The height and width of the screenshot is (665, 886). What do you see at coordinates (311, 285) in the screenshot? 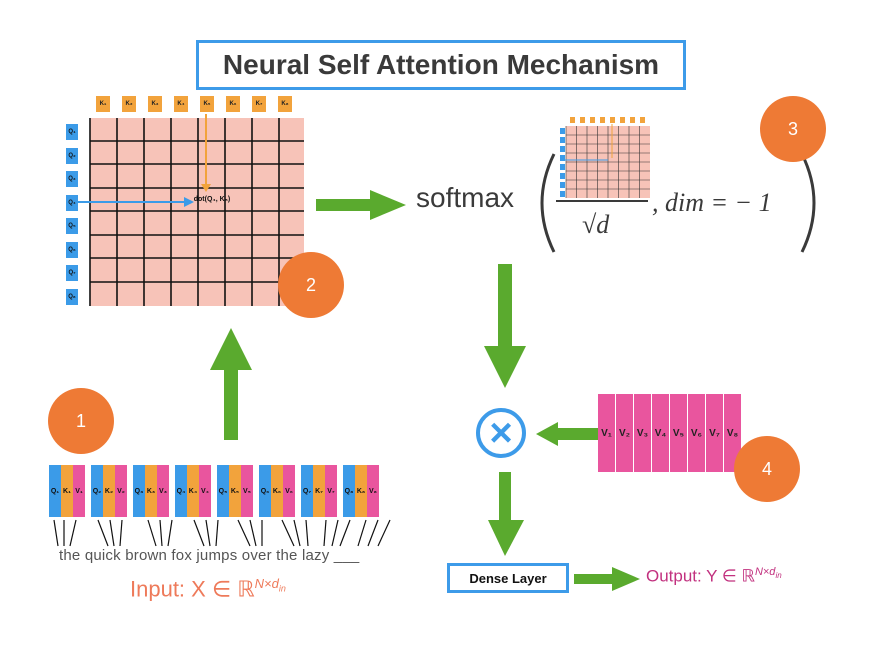
I see `step-badge-2: 2` at bounding box center [311, 285].